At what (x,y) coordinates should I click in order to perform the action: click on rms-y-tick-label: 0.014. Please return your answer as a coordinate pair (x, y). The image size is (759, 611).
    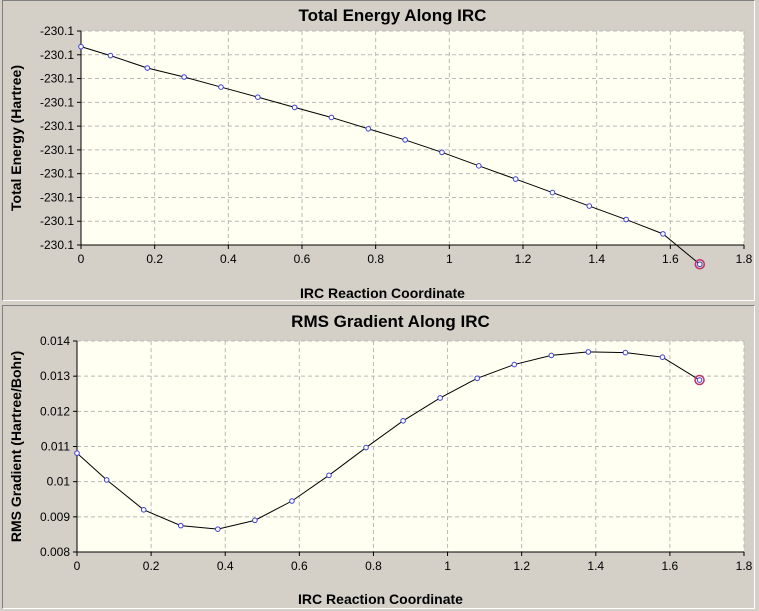
    Looking at the image, I should click on (55, 341).